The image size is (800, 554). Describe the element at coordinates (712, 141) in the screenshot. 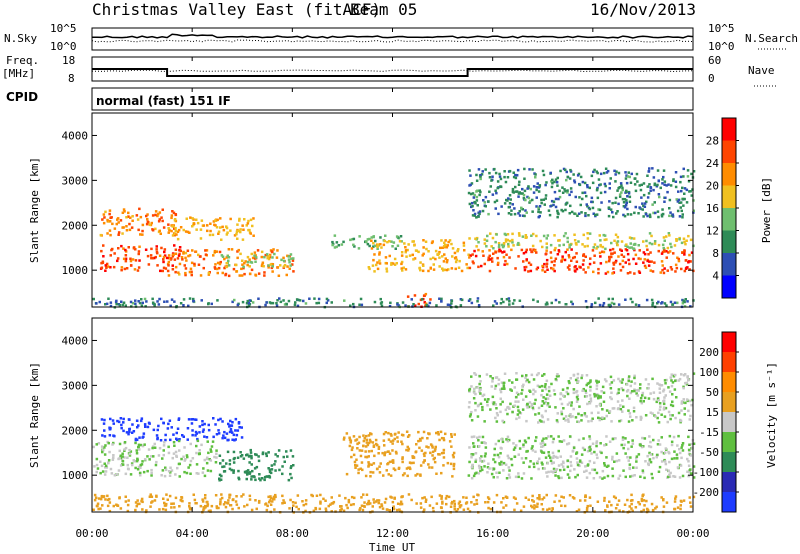

I see `colorbar-tick-label: 28` at that location.